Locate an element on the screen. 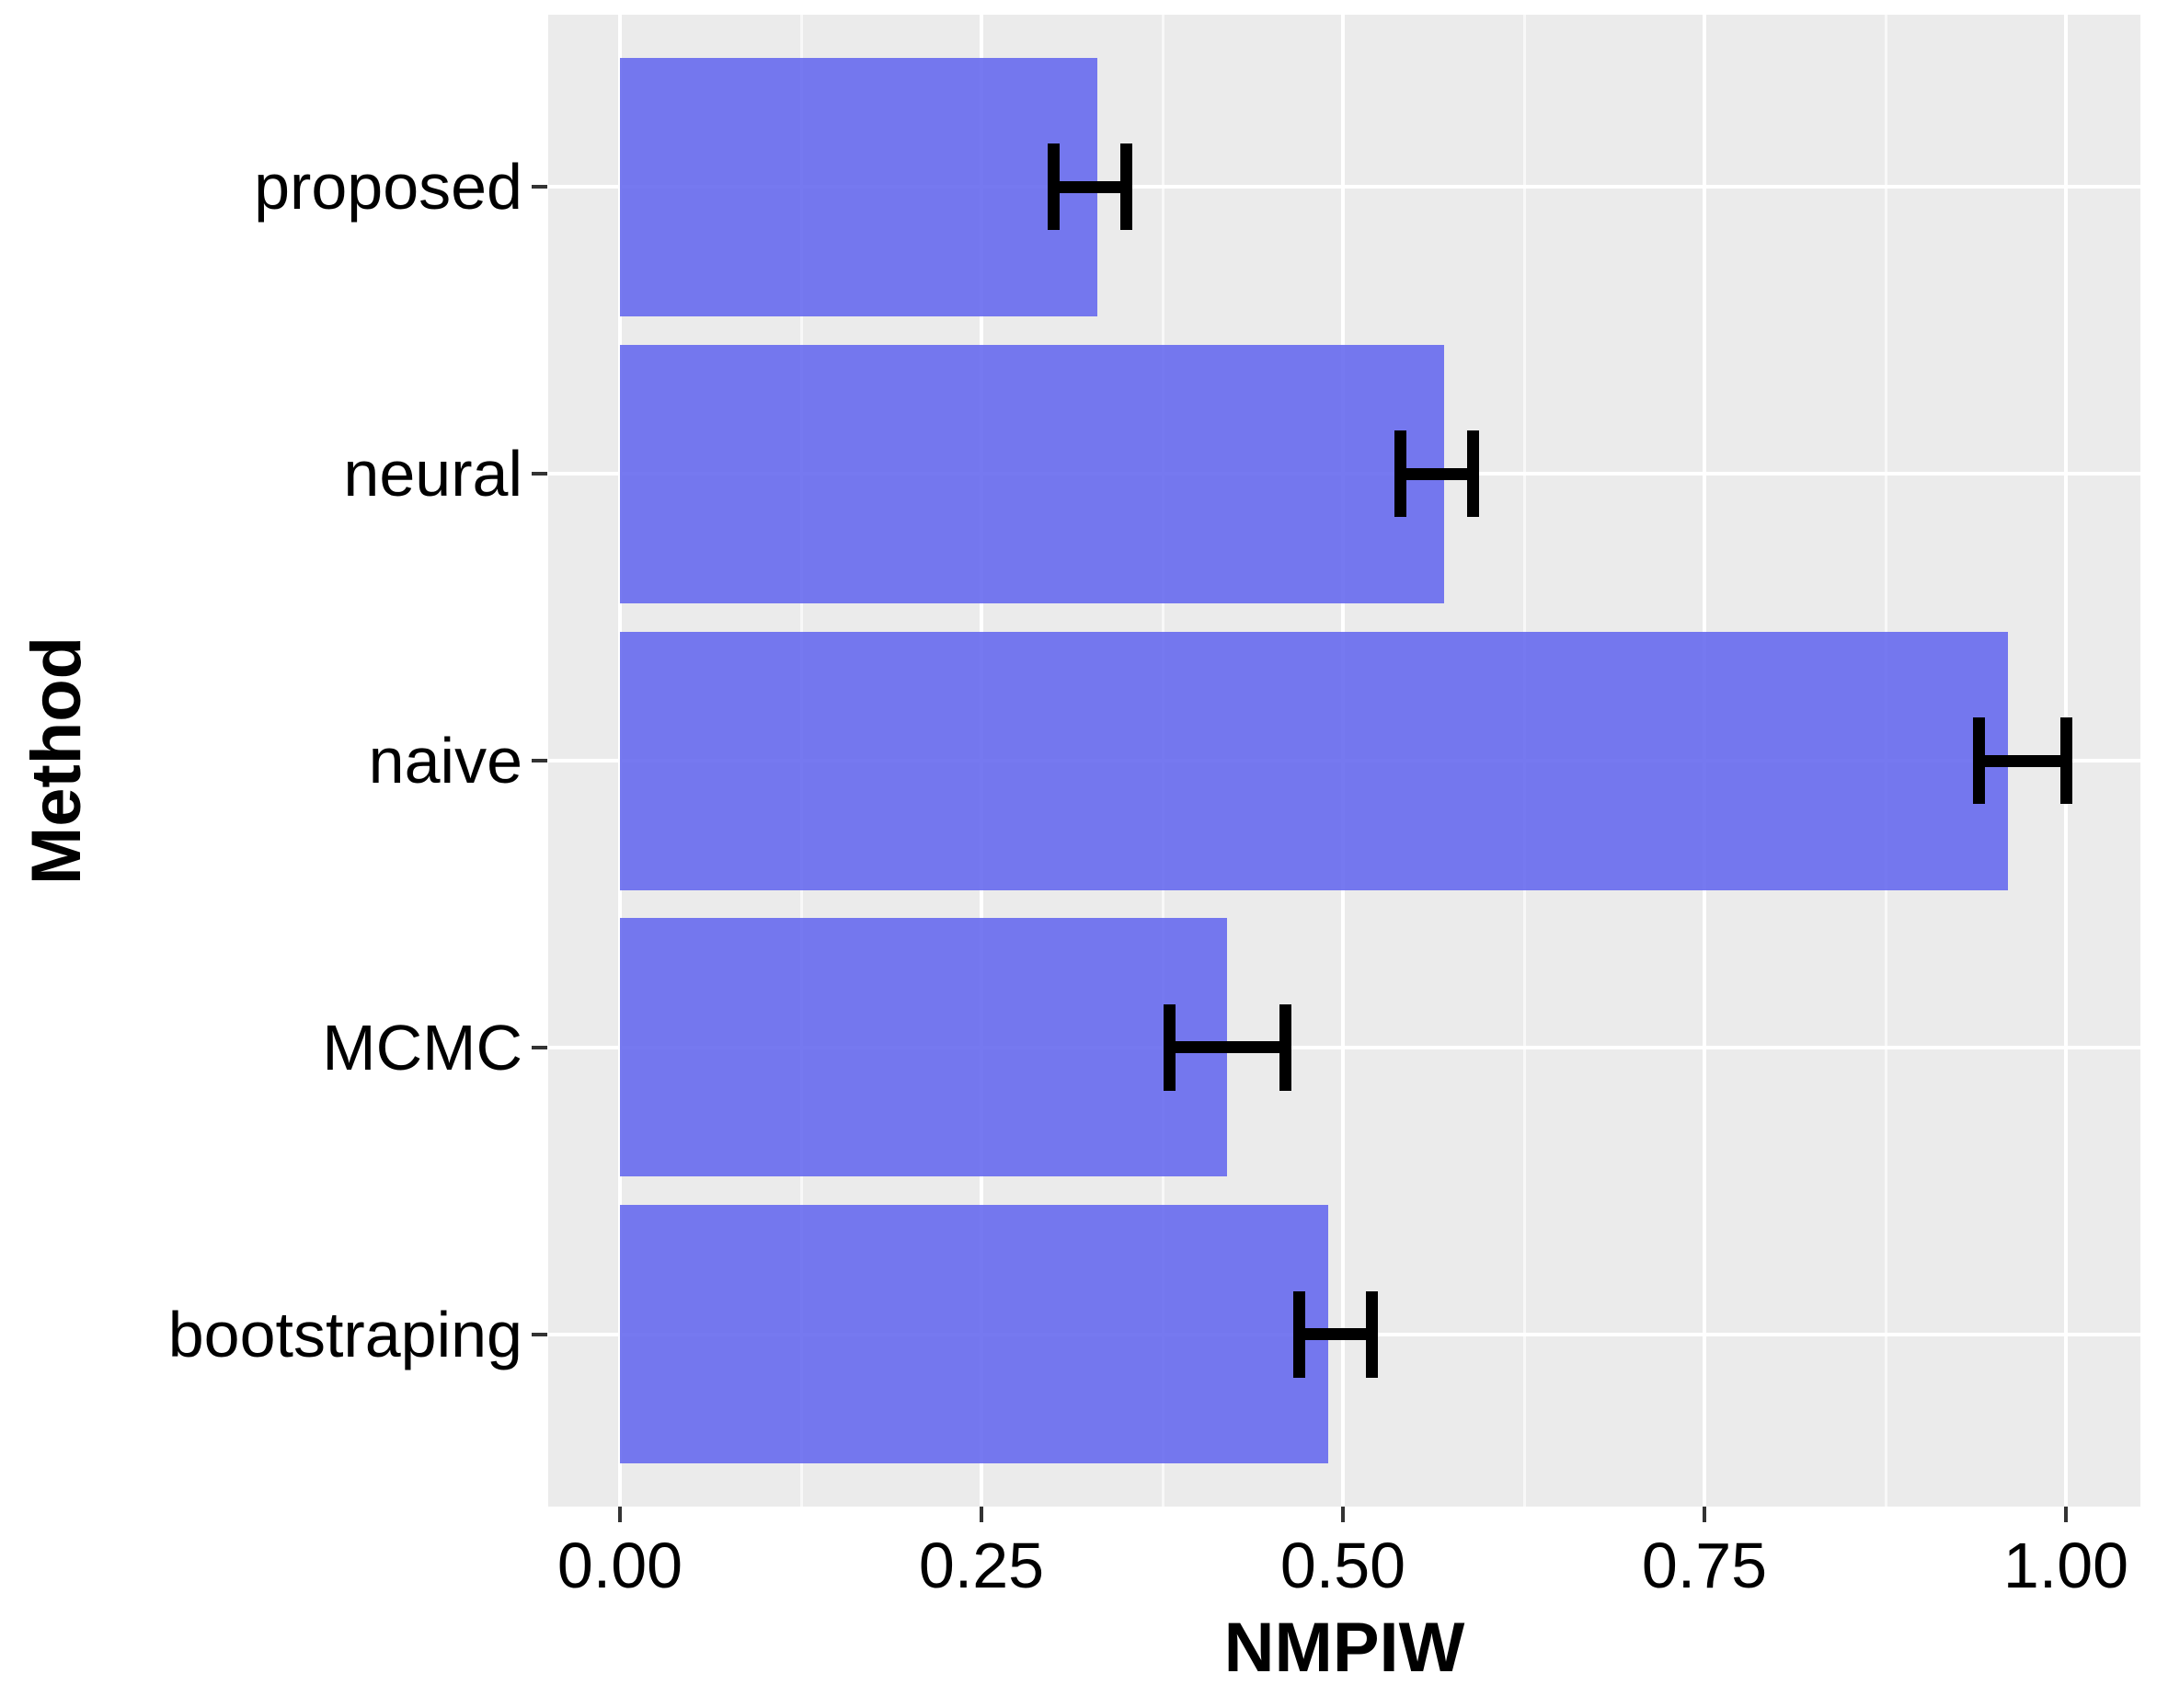 The height and width of the screenshot is (1708, 2168). errorbar-line-naive is located at coordinates (2022, 760).